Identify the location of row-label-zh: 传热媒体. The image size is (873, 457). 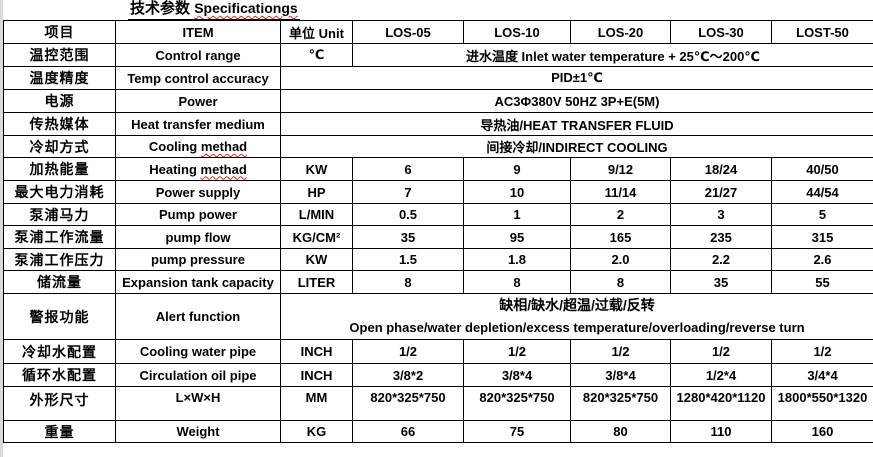
(59, 124).